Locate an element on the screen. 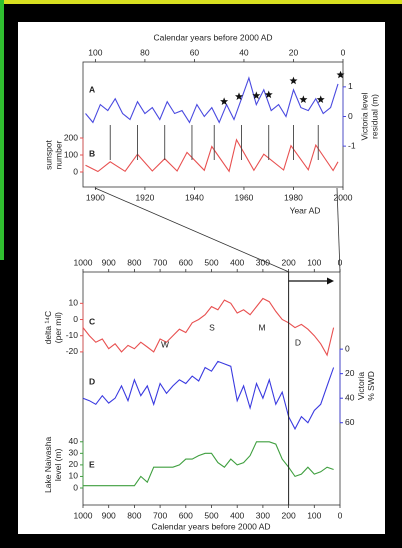  y-axis-label: Victoria is located at coordinates (361, 386).